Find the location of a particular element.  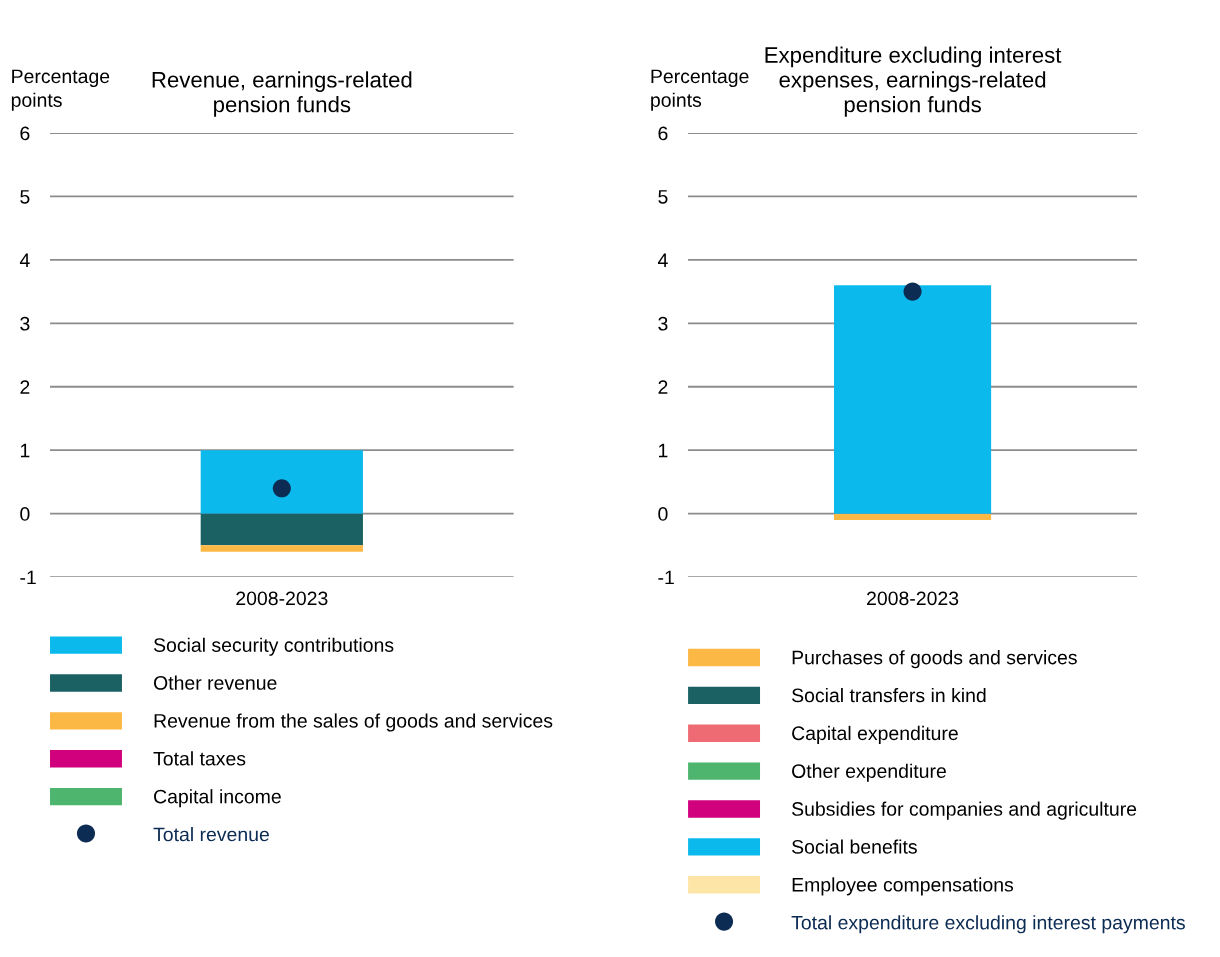

legend-label: Total taxes is located at coordinates (199, 758).